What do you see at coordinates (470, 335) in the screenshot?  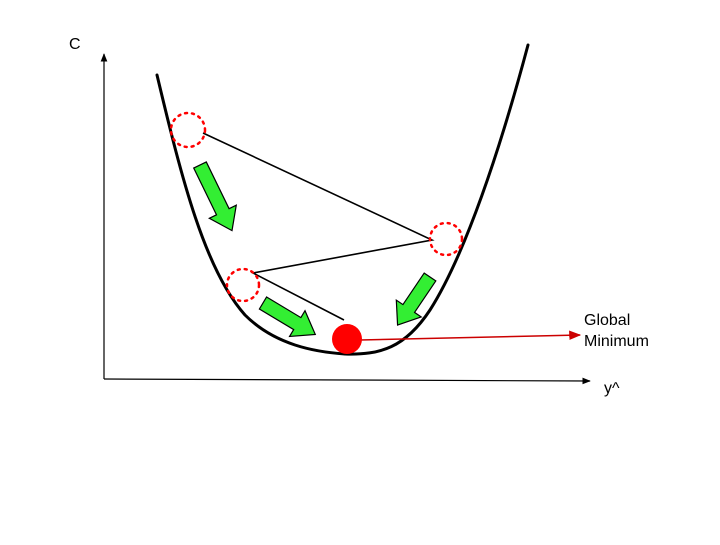 I see `minimum-pointer-arrow` at bounding box center [470, 335].